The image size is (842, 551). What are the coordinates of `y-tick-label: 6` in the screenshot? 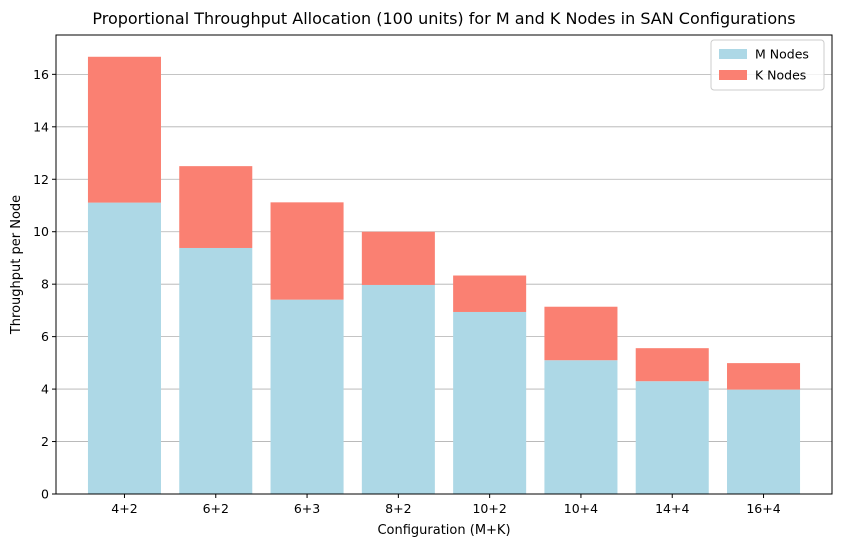 It's located at (45, 336).